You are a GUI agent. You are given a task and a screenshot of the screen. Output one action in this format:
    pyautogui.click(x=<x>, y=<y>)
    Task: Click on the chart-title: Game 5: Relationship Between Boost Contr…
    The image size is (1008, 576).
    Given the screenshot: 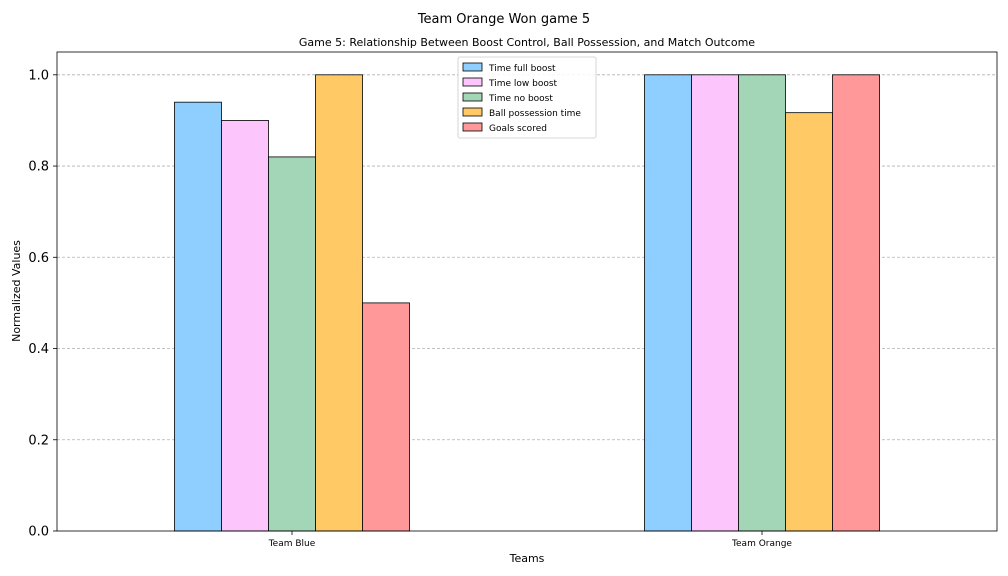 What is the action you would take?
    pyautogui.click(x=527, y=42)
    